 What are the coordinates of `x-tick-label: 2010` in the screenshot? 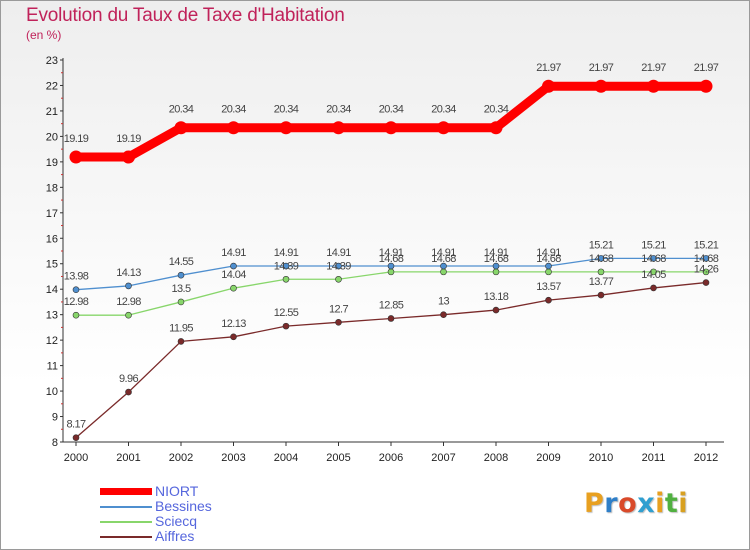 It's located at (601, 458).